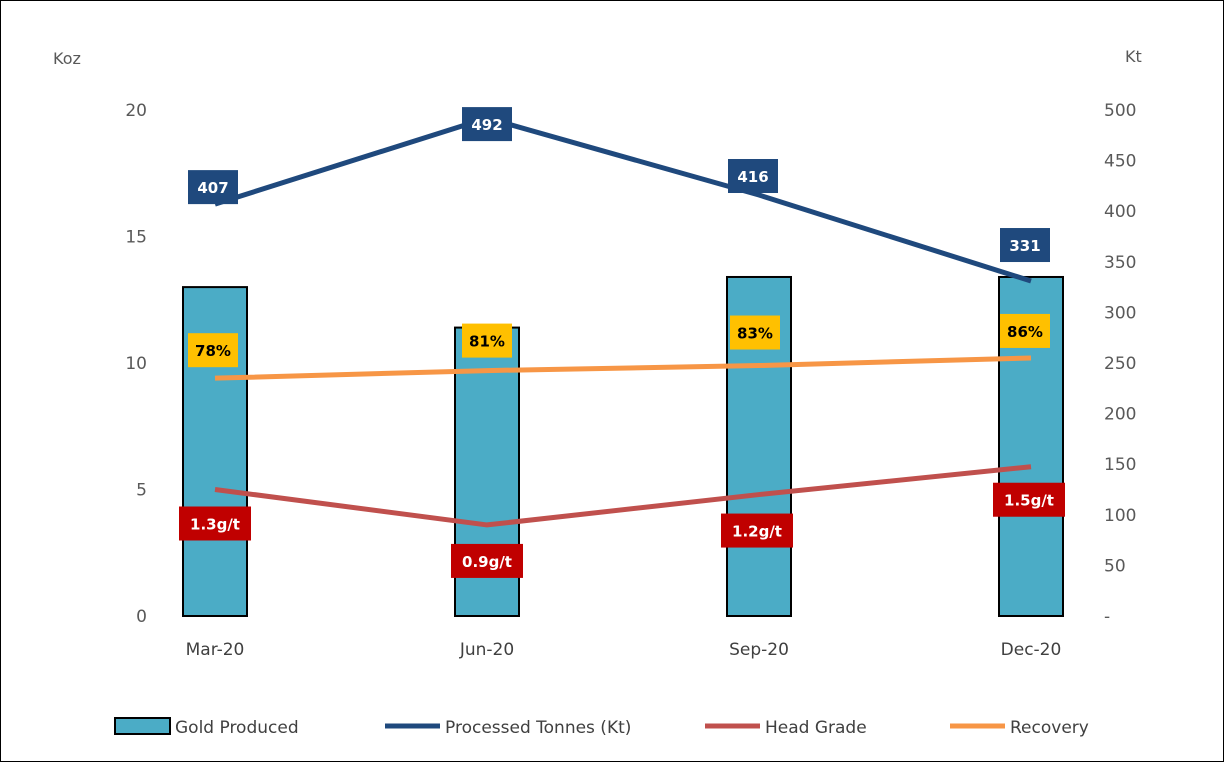  Describe the element at coordinates (759, 650) in the screenshot. I see `category-label: Sep-20` at that location.